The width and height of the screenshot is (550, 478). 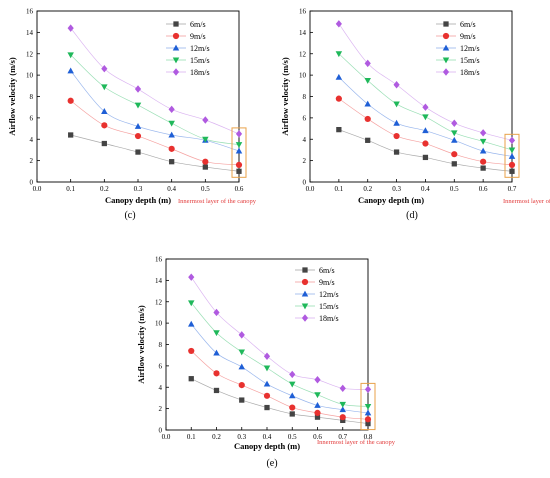 I want to click on y-tick-label: 4, so click(x=32, y=140).